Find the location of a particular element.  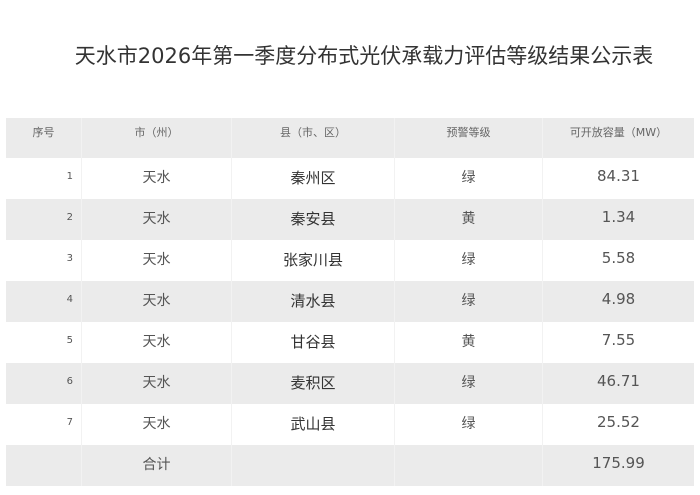

header-cell: 可开放容量（MW） is located at coordinates (618, 132).